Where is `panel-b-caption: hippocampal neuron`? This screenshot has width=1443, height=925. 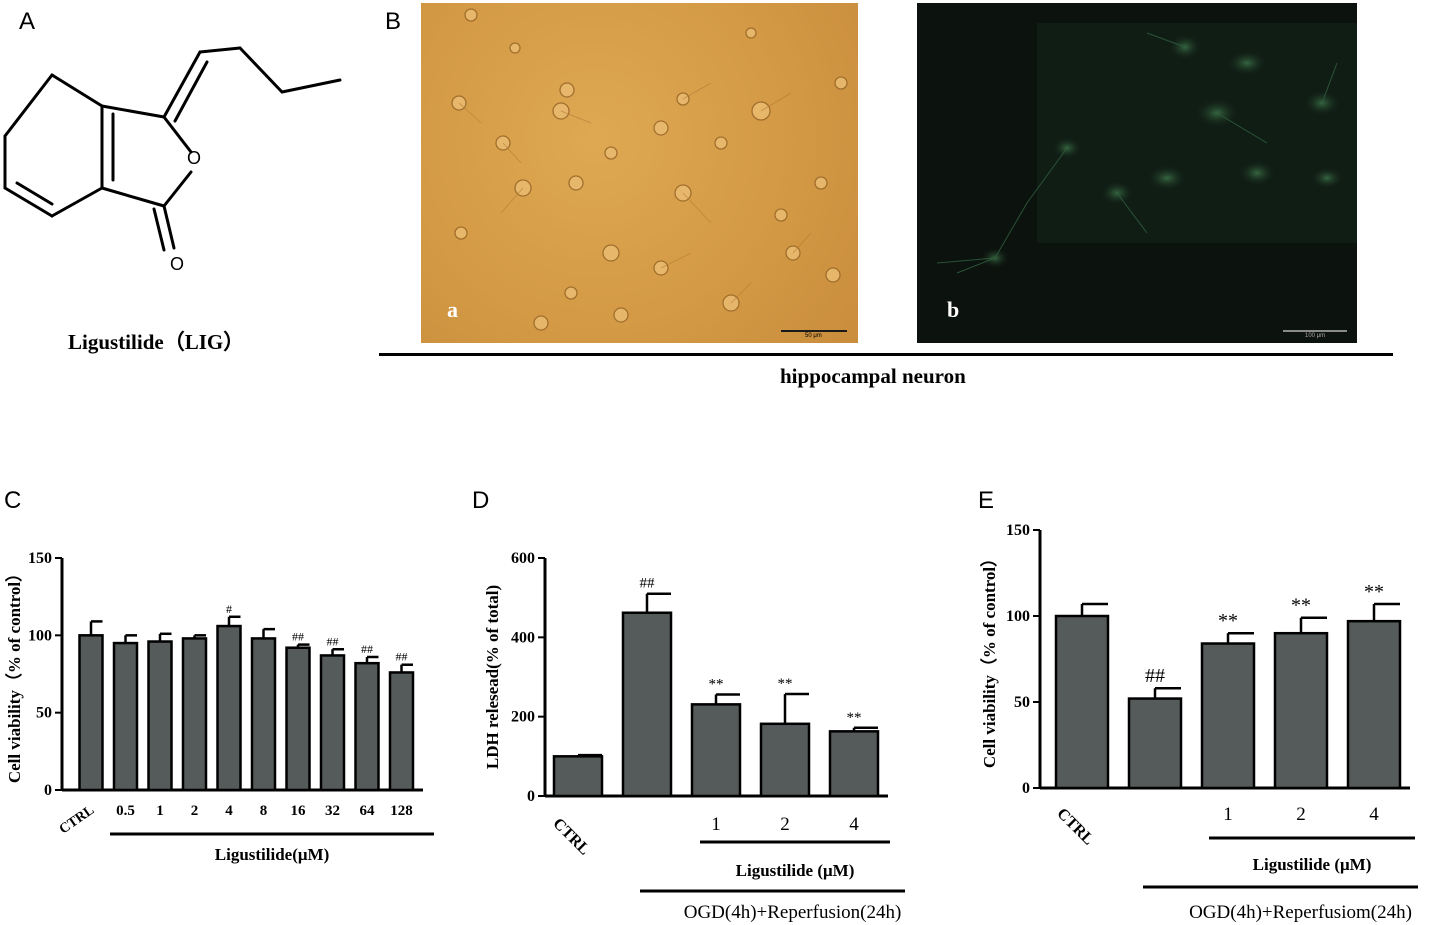 panel-b-caption: hippocampal neuron is located at coordinates (873, 376).